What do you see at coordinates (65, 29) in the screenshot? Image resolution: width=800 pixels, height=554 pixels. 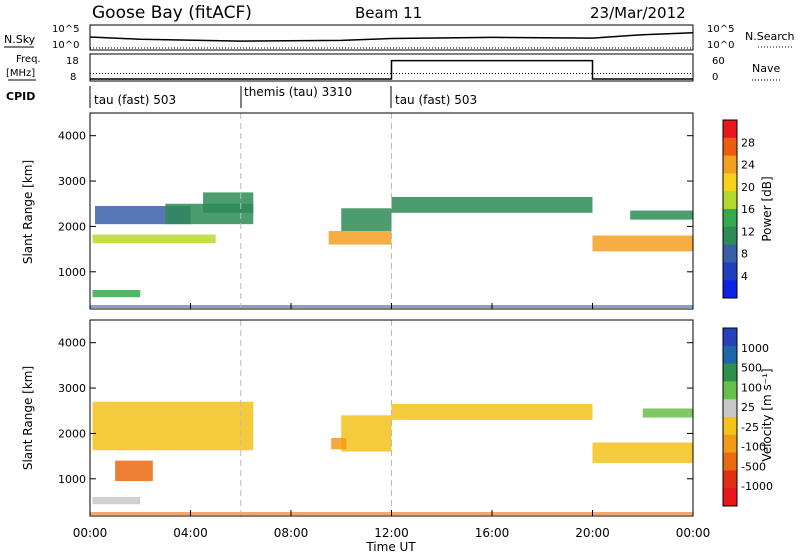 I see `noise-left-top-tick: 10^5` at bounding box center [65, 29].